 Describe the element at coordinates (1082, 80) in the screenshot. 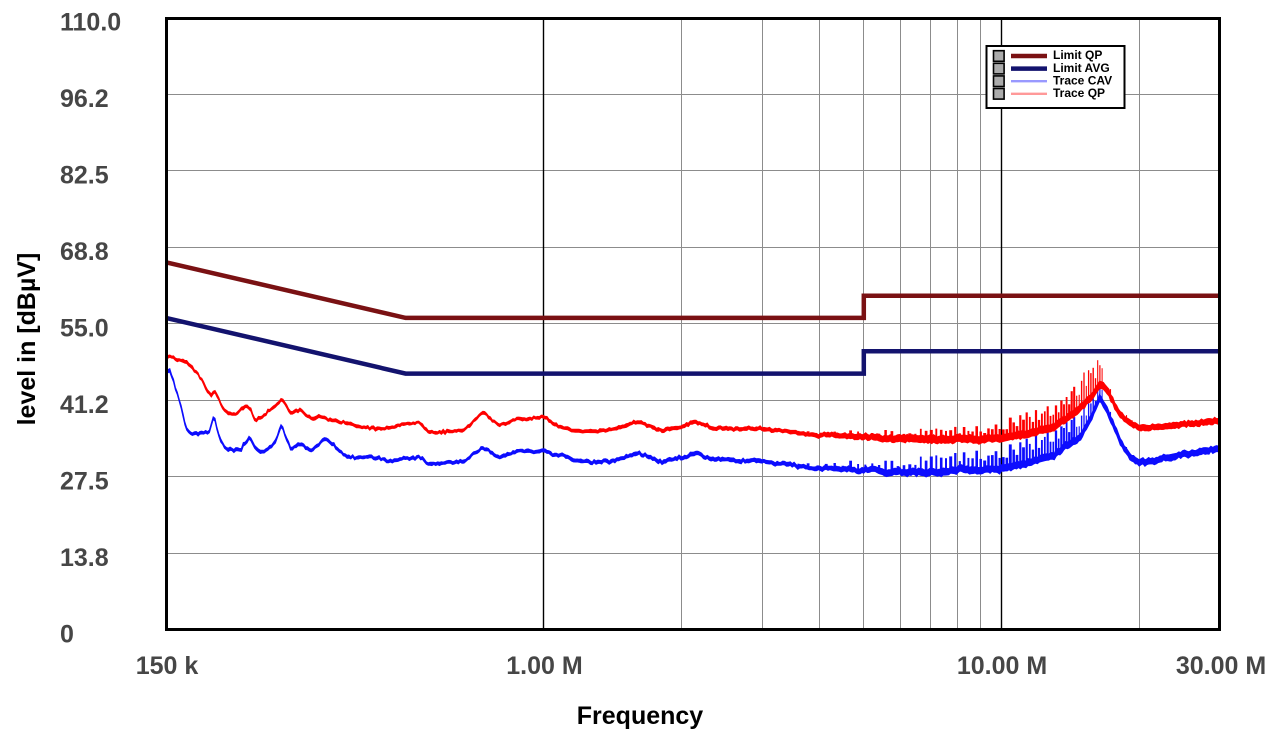

I see `svg-text: Trace CAV` at that location.